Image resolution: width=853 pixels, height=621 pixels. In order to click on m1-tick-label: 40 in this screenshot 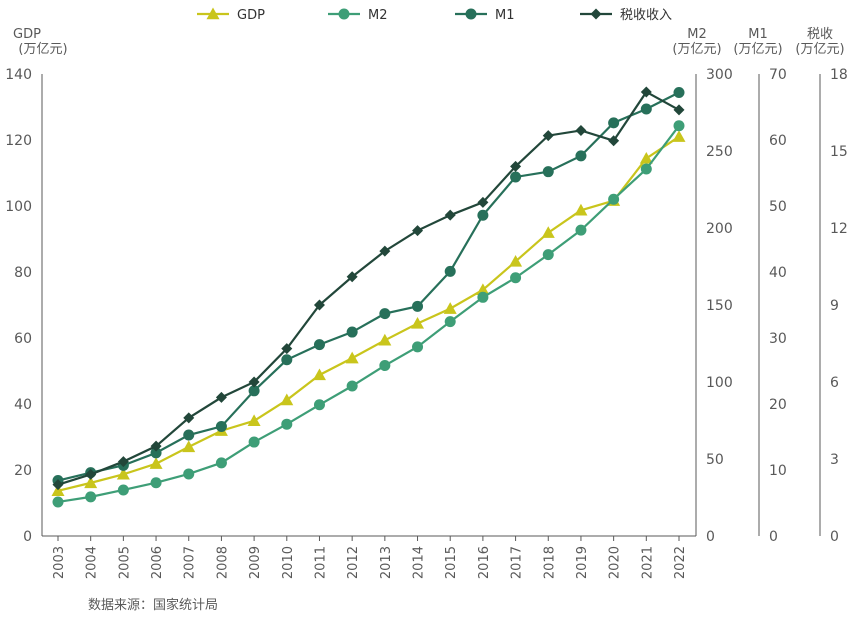, I will do `click(778, 273)`.